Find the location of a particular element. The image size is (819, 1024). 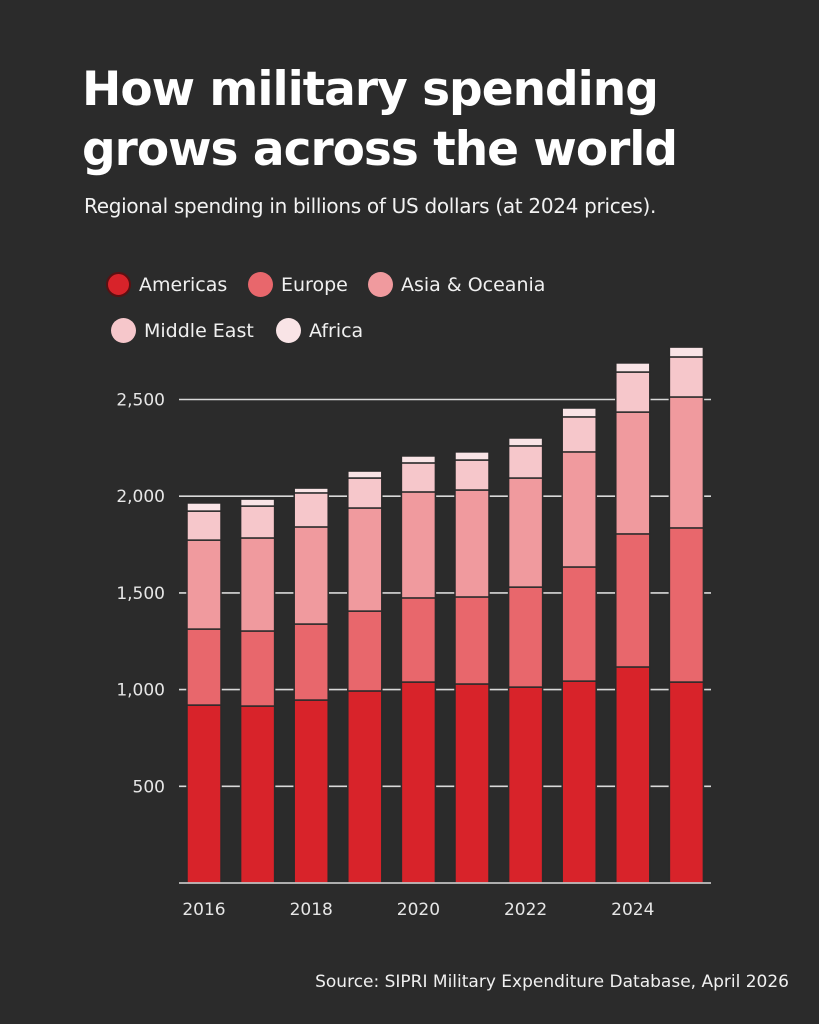

y-tick-label: 500 is located at coordinates (149, 787).